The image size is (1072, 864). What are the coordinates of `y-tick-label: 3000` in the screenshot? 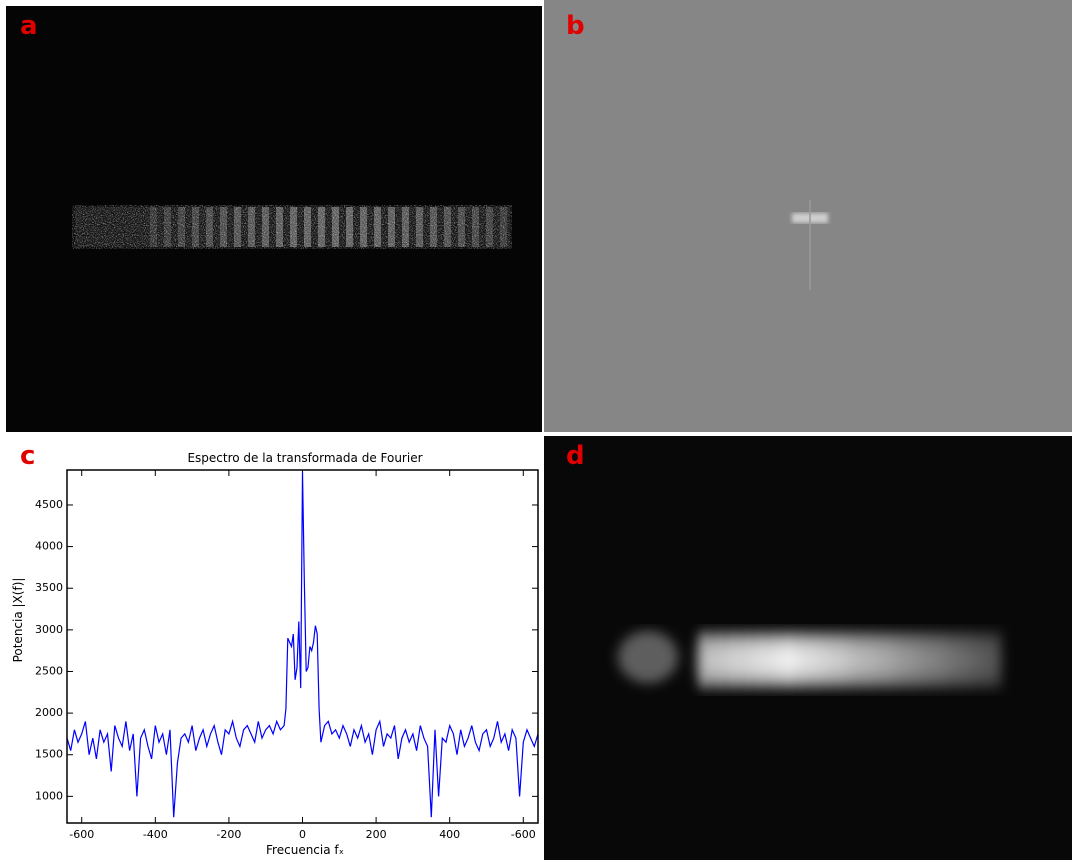 It's located at (49, 629).